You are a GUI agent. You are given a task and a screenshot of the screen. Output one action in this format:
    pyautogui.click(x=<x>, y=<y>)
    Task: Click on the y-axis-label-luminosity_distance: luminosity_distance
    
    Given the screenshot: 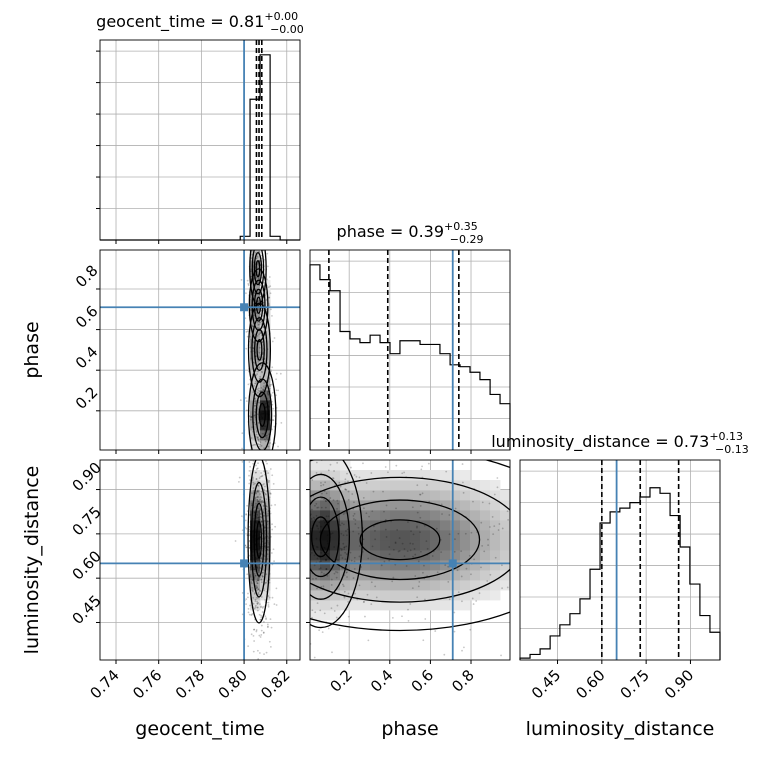 What is the action you would take?
    pyautogui.click(x=32, y=560)
    